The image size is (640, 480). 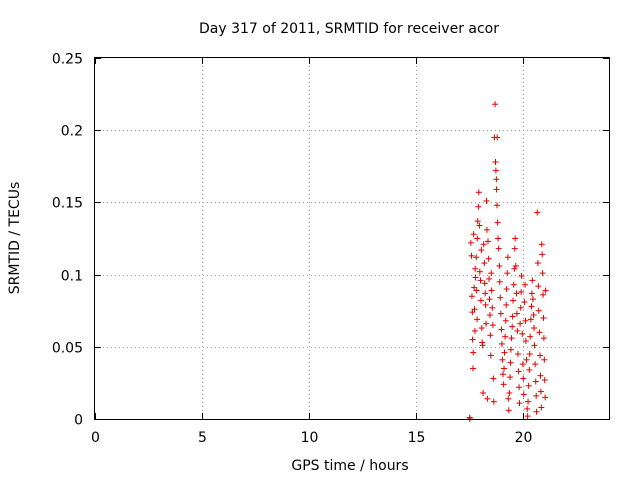 What do you see at coordinates (202, 438) in the screenshot?
I see `x-tick-label: 5` at bounding box center [202, 438].